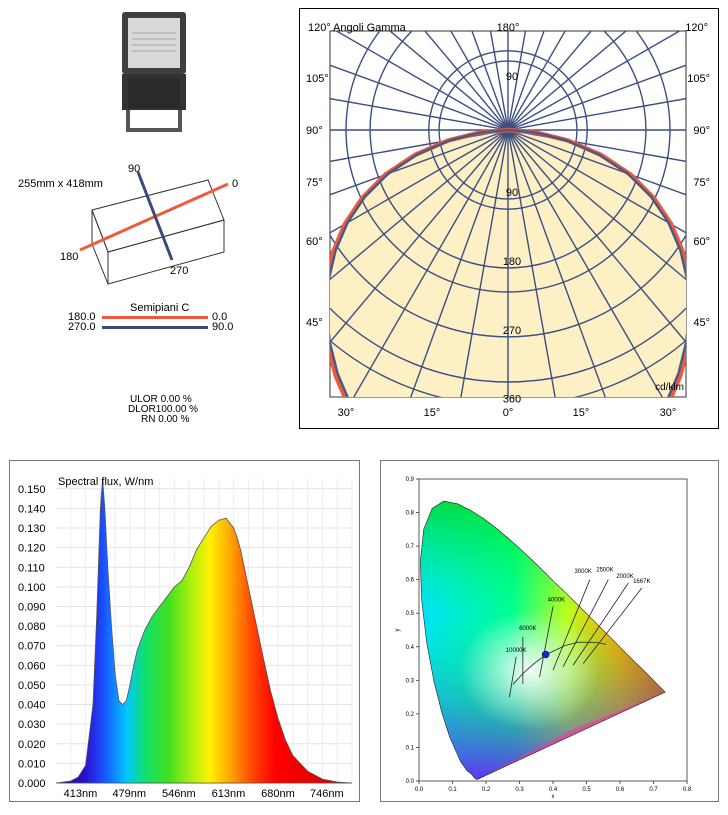 The image size is (728, 815). What do you see at coordinates (419, 790) in the screenshot?
I see `cie-x-tick: 0.0` at bounding box center [419, 790].